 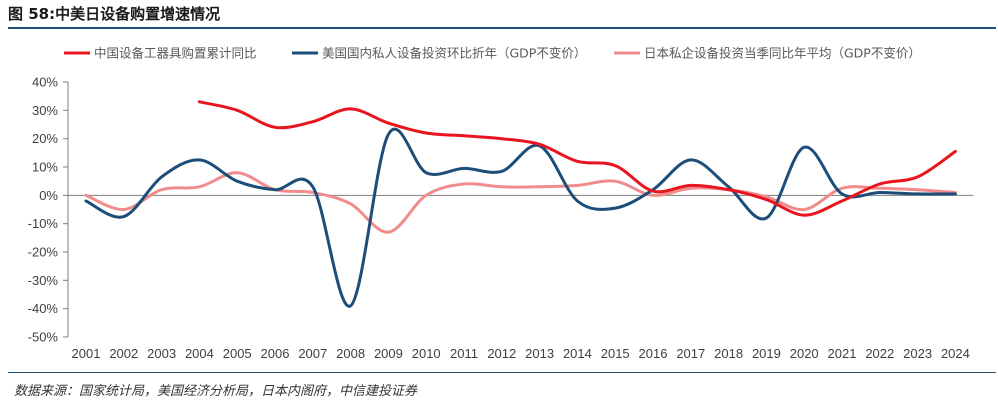 What do you see at coordinates (539, 353) in the screenshot?
I see `x-tick-label: 2013` at bounding box center [539, 353].